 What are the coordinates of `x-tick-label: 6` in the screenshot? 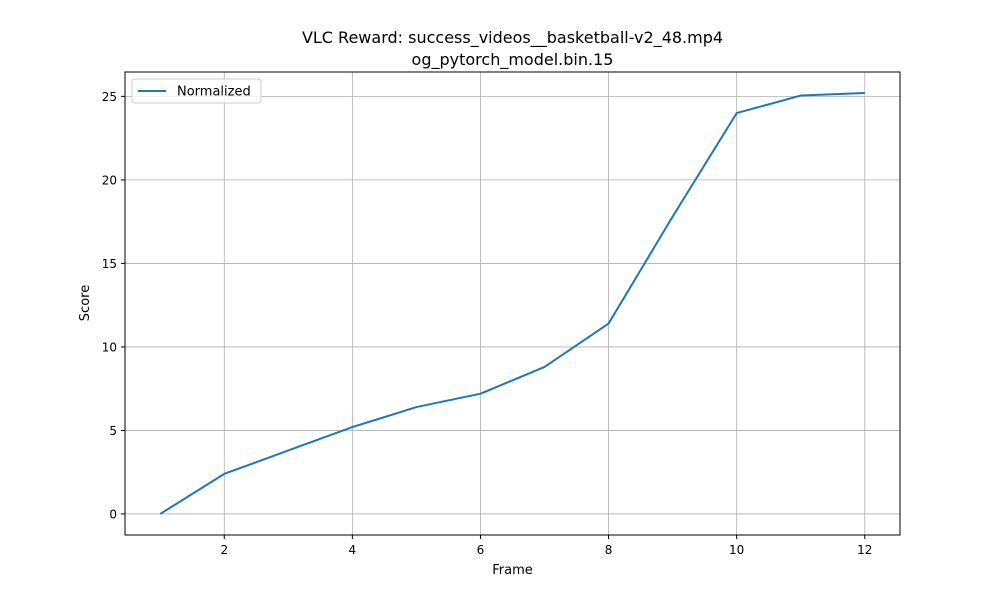 It's located at (481, 550).